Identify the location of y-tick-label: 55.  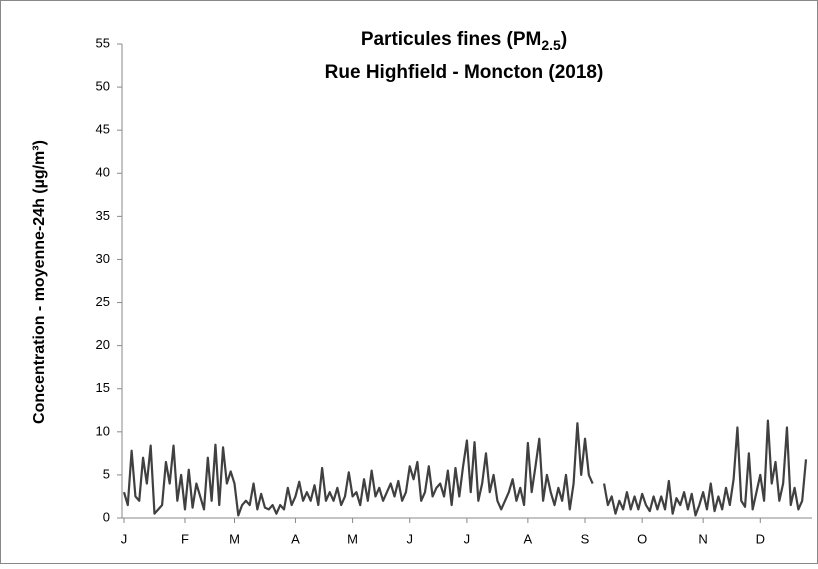
(103, 42).